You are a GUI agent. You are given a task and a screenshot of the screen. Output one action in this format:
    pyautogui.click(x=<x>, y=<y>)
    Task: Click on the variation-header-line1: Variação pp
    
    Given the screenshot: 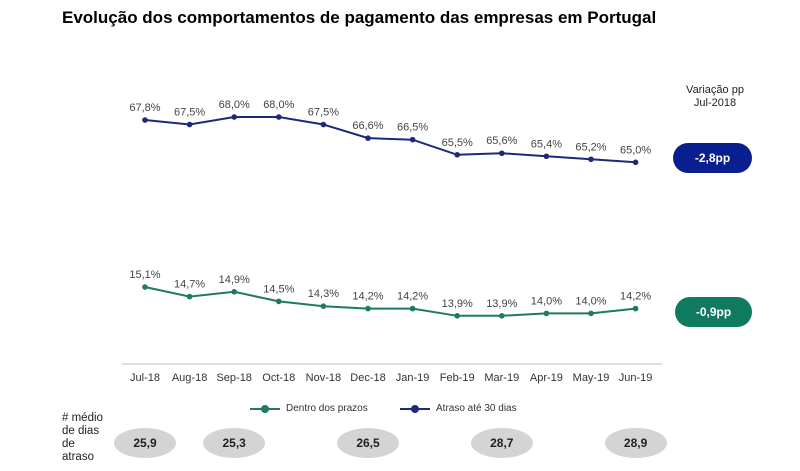 What is the action you would take?
    pyautogui.click(x=715, y=90)
    